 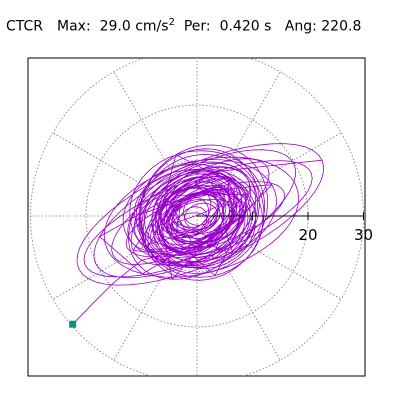 I want to click on max-unit: cm/s, so click(x=152, y=26).